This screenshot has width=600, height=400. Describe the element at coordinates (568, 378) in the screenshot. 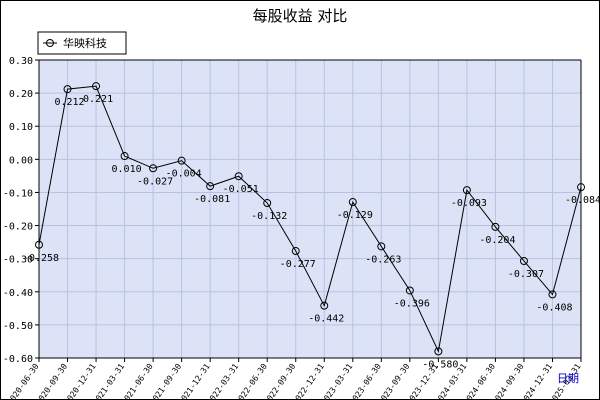

I see `x-axis-label: 日期` at that location.